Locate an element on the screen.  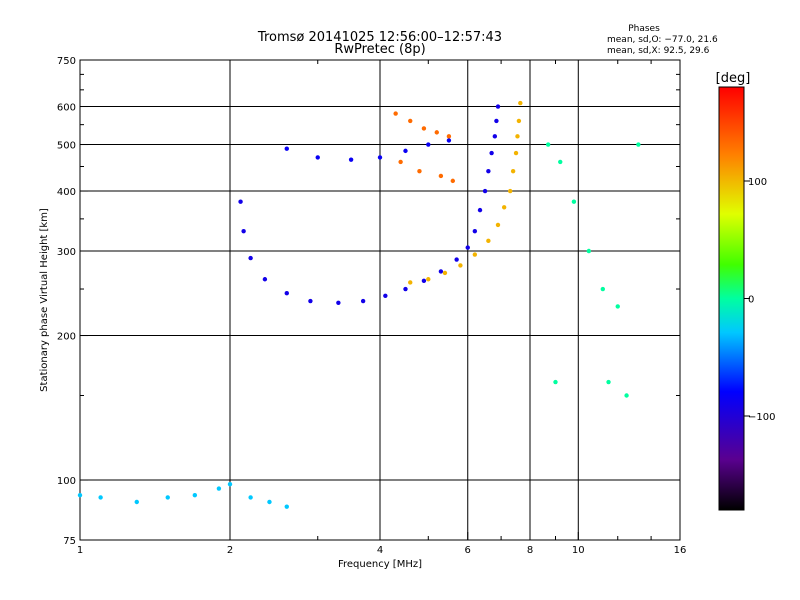
colorbar: [deg] 100 0 −100 is located at coordinates (745, 291).